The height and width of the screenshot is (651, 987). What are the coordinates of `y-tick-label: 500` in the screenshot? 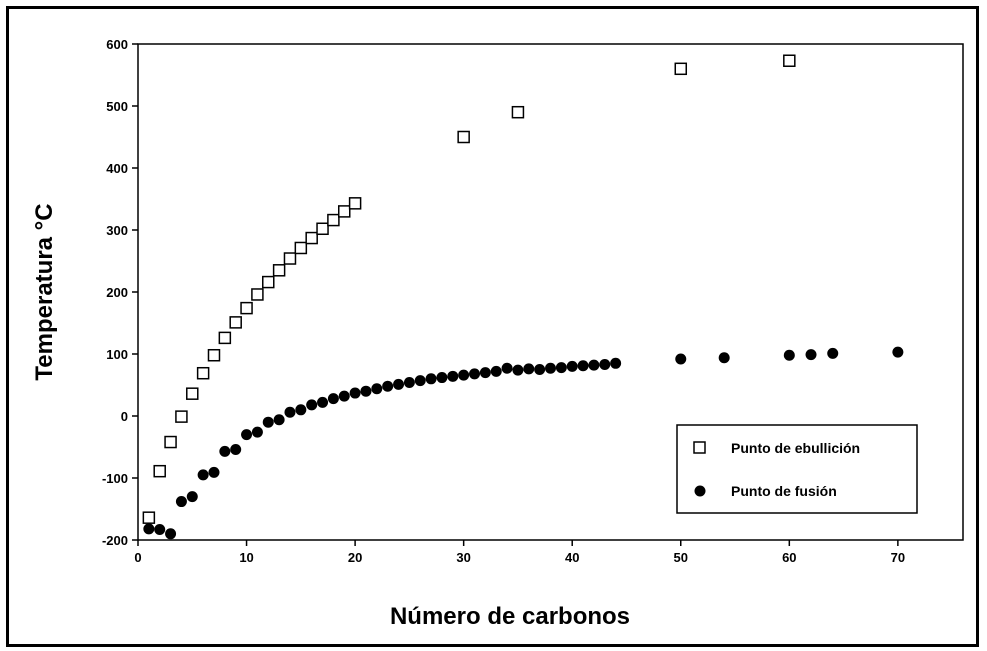 It's located at (117, 106).